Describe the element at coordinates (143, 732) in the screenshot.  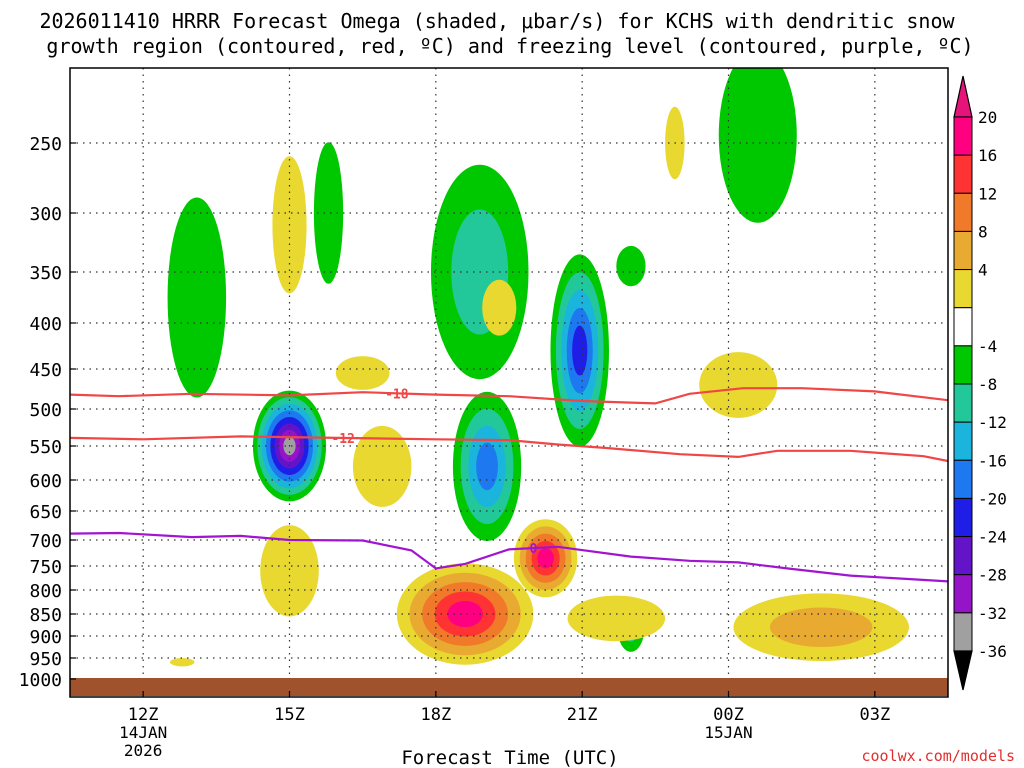
I see `x-tick-sublabel-12Z-0: 14JAN` at that location.